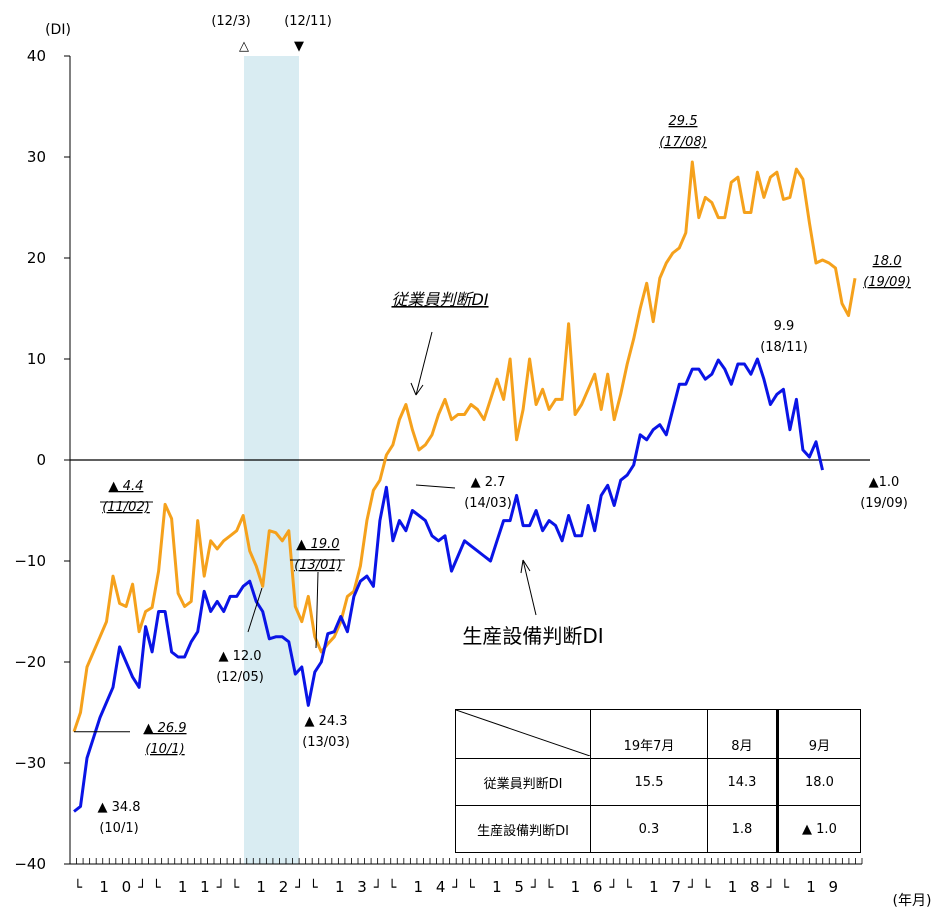 The width and height of the screenshot is (949, 915). I want to click on shaded-end-marker: ▼, so click(299, 46).